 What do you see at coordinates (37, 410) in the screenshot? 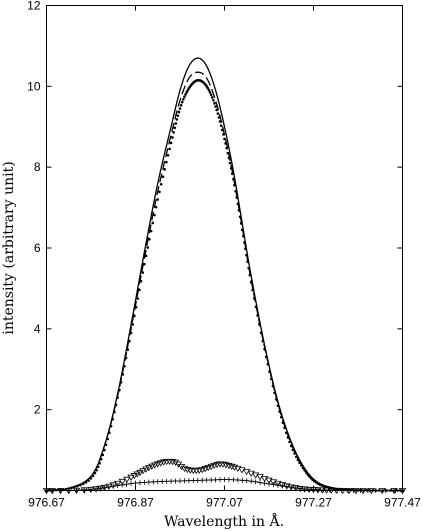
I see `y-tick-label: 2` at bounding box center [37, 410].